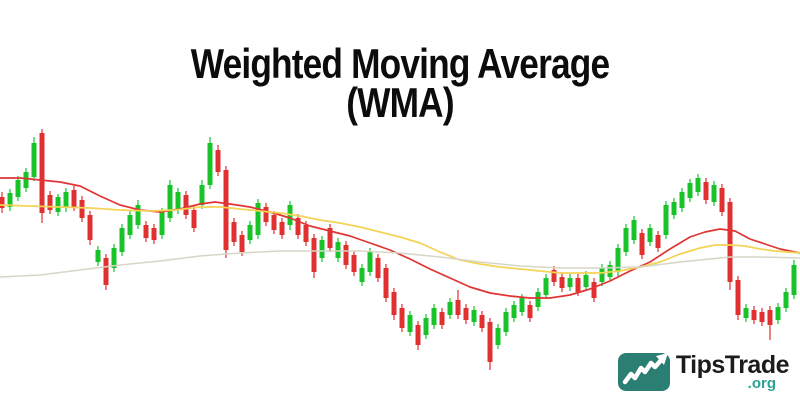 This screenshot has height=400, width=800. I want to click on logo-tld: .org, so click(761, 383).